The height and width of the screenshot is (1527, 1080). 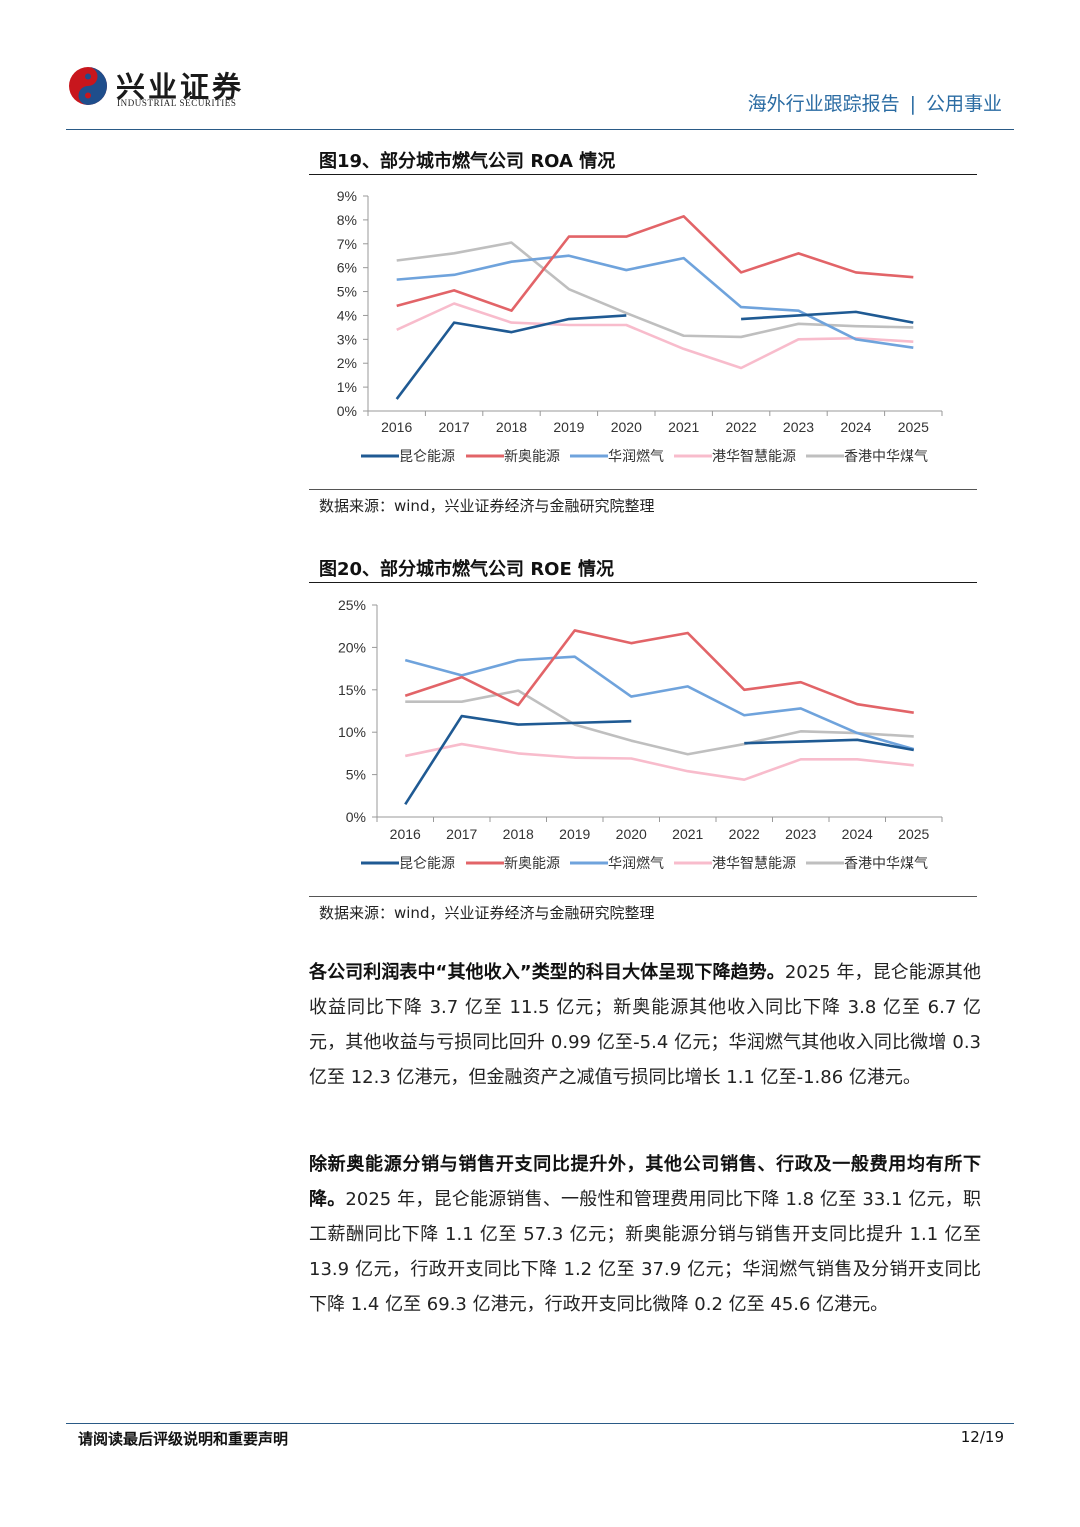 What do you see at coordinates (347, 363) in the screenshot?
I see `y-tick-label: 2%` at bounding box center [347, 363].